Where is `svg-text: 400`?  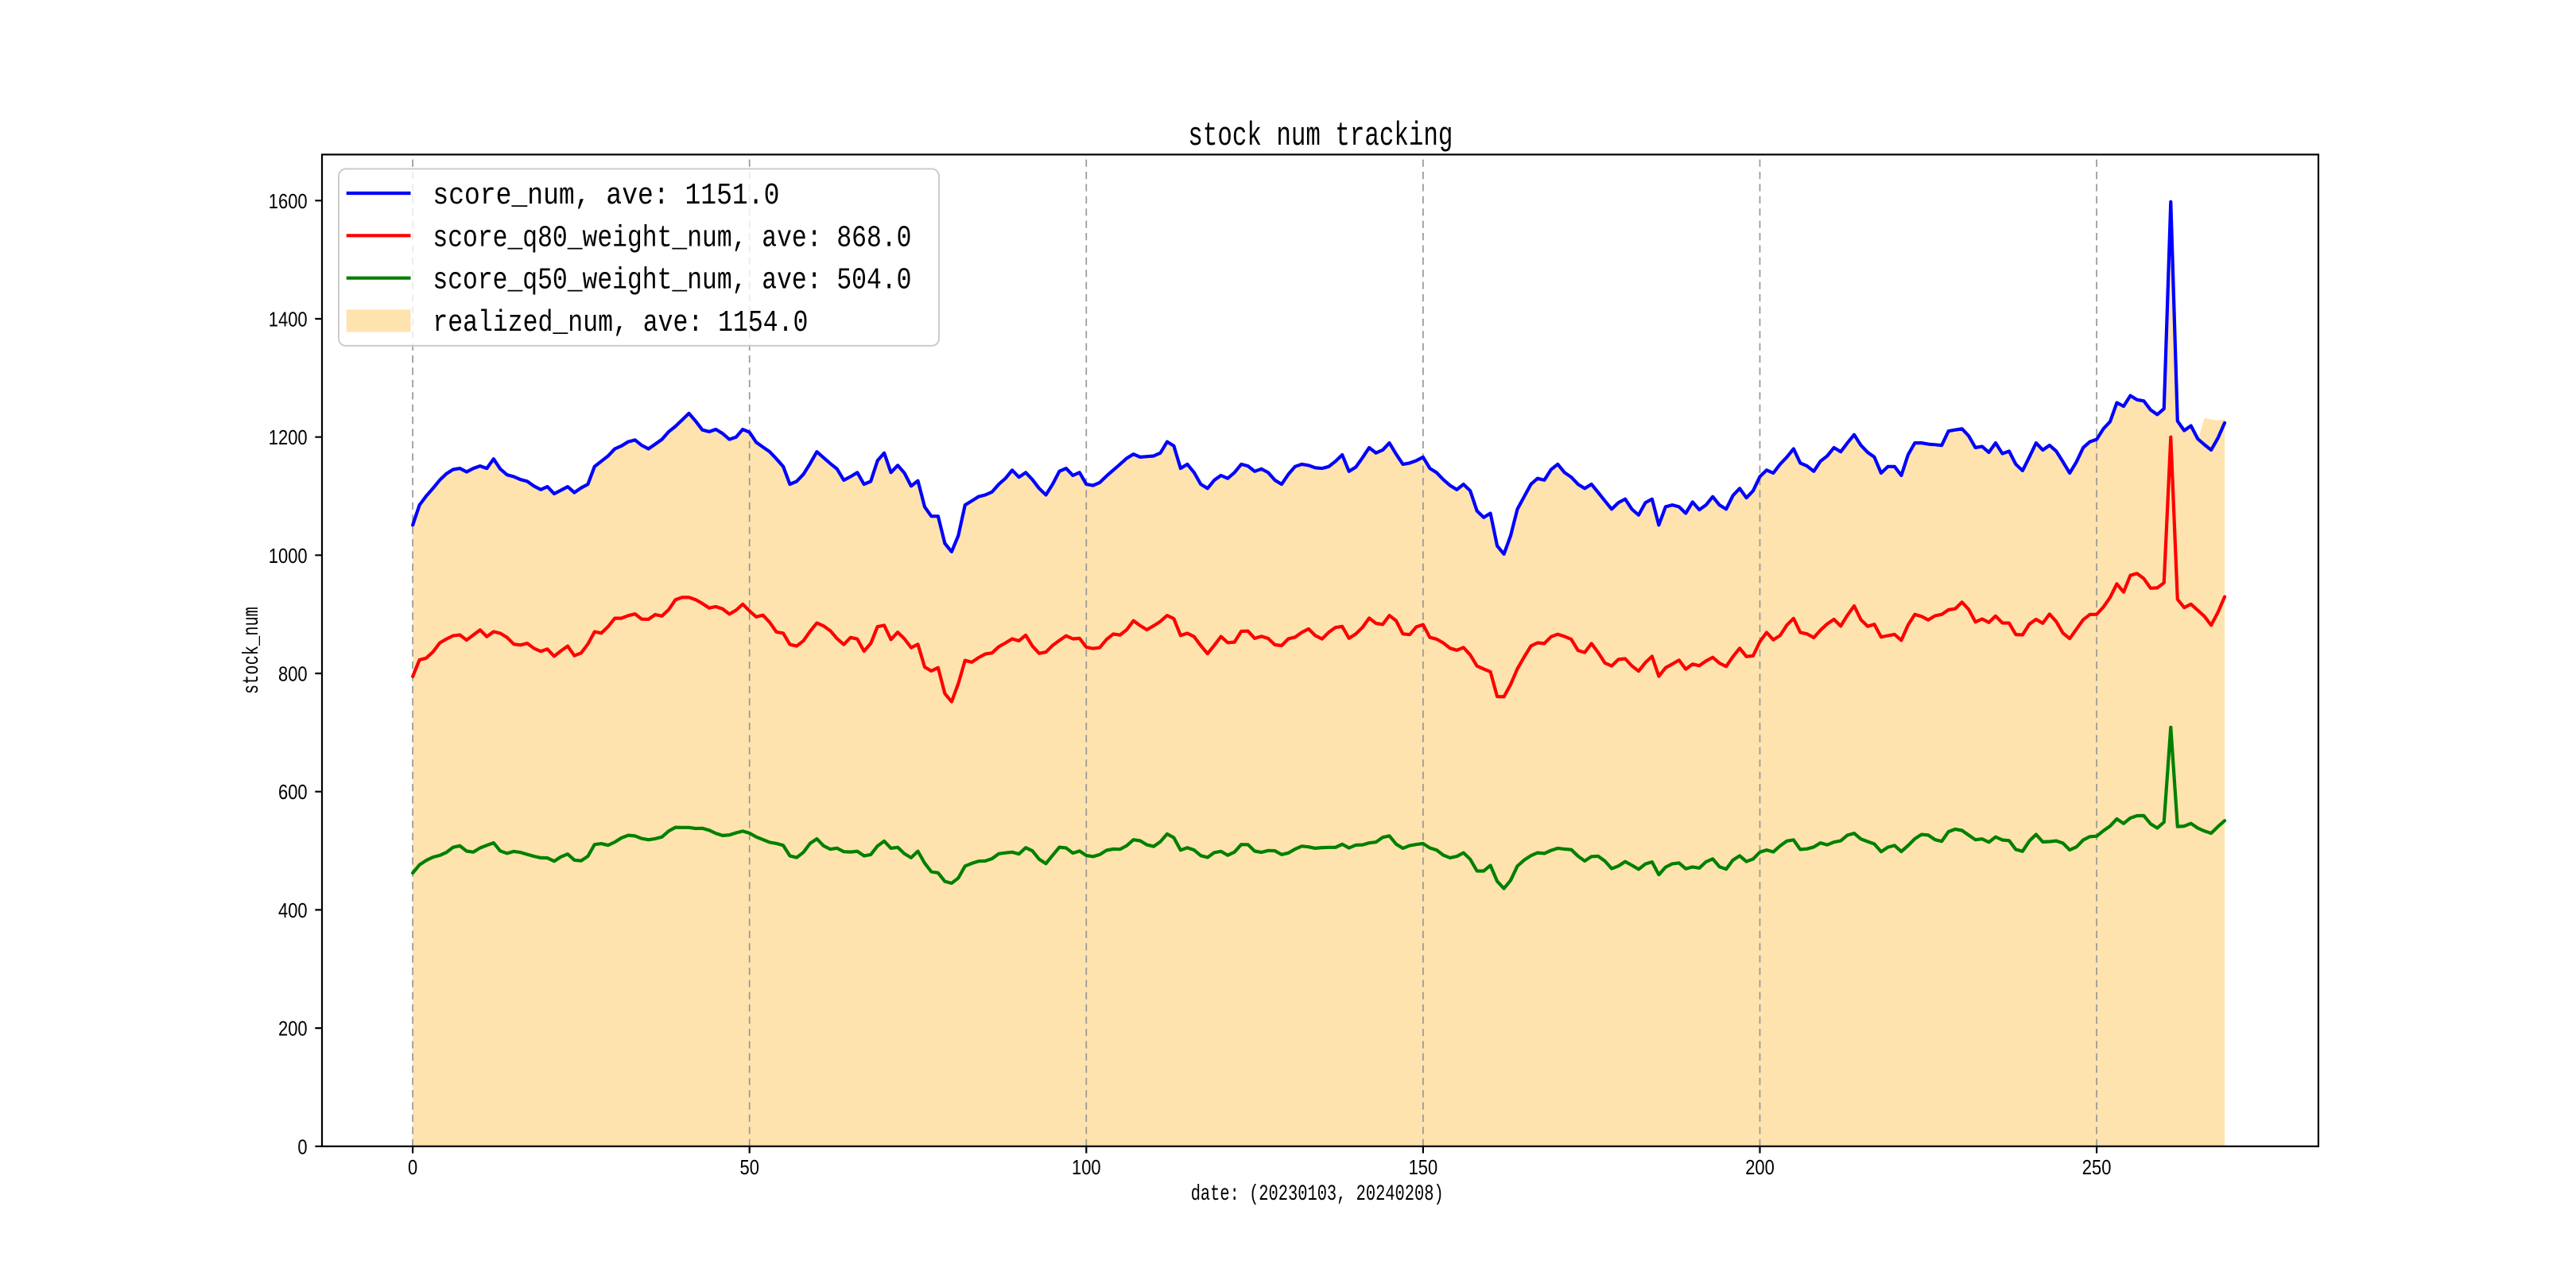 svg-text: 400 is located at coordinates (293, 910).